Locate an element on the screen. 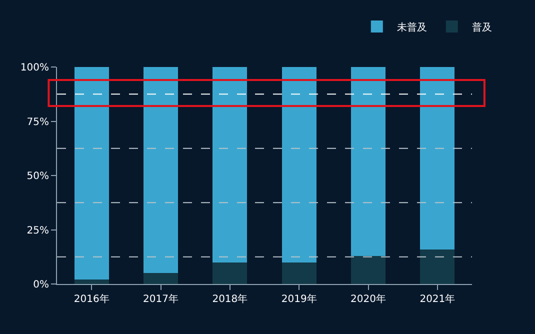 This screenshot has height=334, width=535. x-tick-label: 2018年 is located at coordinates (230, 299).